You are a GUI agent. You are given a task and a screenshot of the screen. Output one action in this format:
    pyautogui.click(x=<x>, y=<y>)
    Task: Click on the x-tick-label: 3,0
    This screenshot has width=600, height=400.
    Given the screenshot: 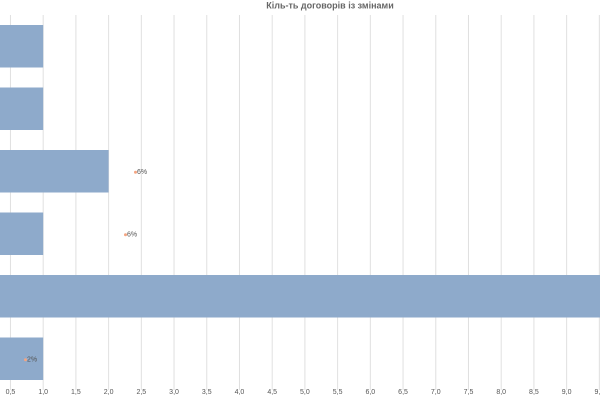 What is the action you would take?
    pyautogui.click(x=174, y=392)
    